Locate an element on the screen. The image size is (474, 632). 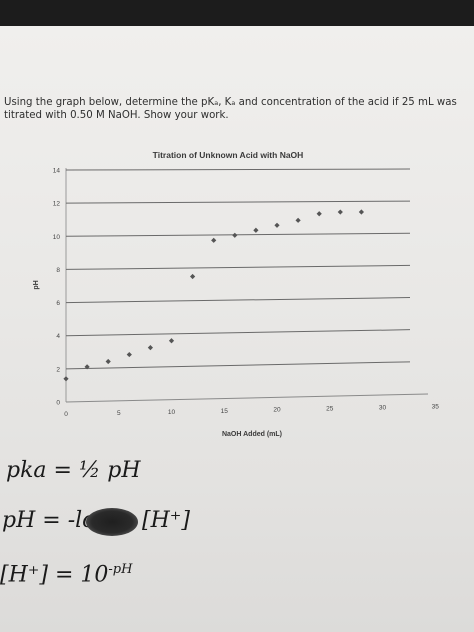
x-axis-label: NaOH Added (mL) is located at coordinates (252, 434).